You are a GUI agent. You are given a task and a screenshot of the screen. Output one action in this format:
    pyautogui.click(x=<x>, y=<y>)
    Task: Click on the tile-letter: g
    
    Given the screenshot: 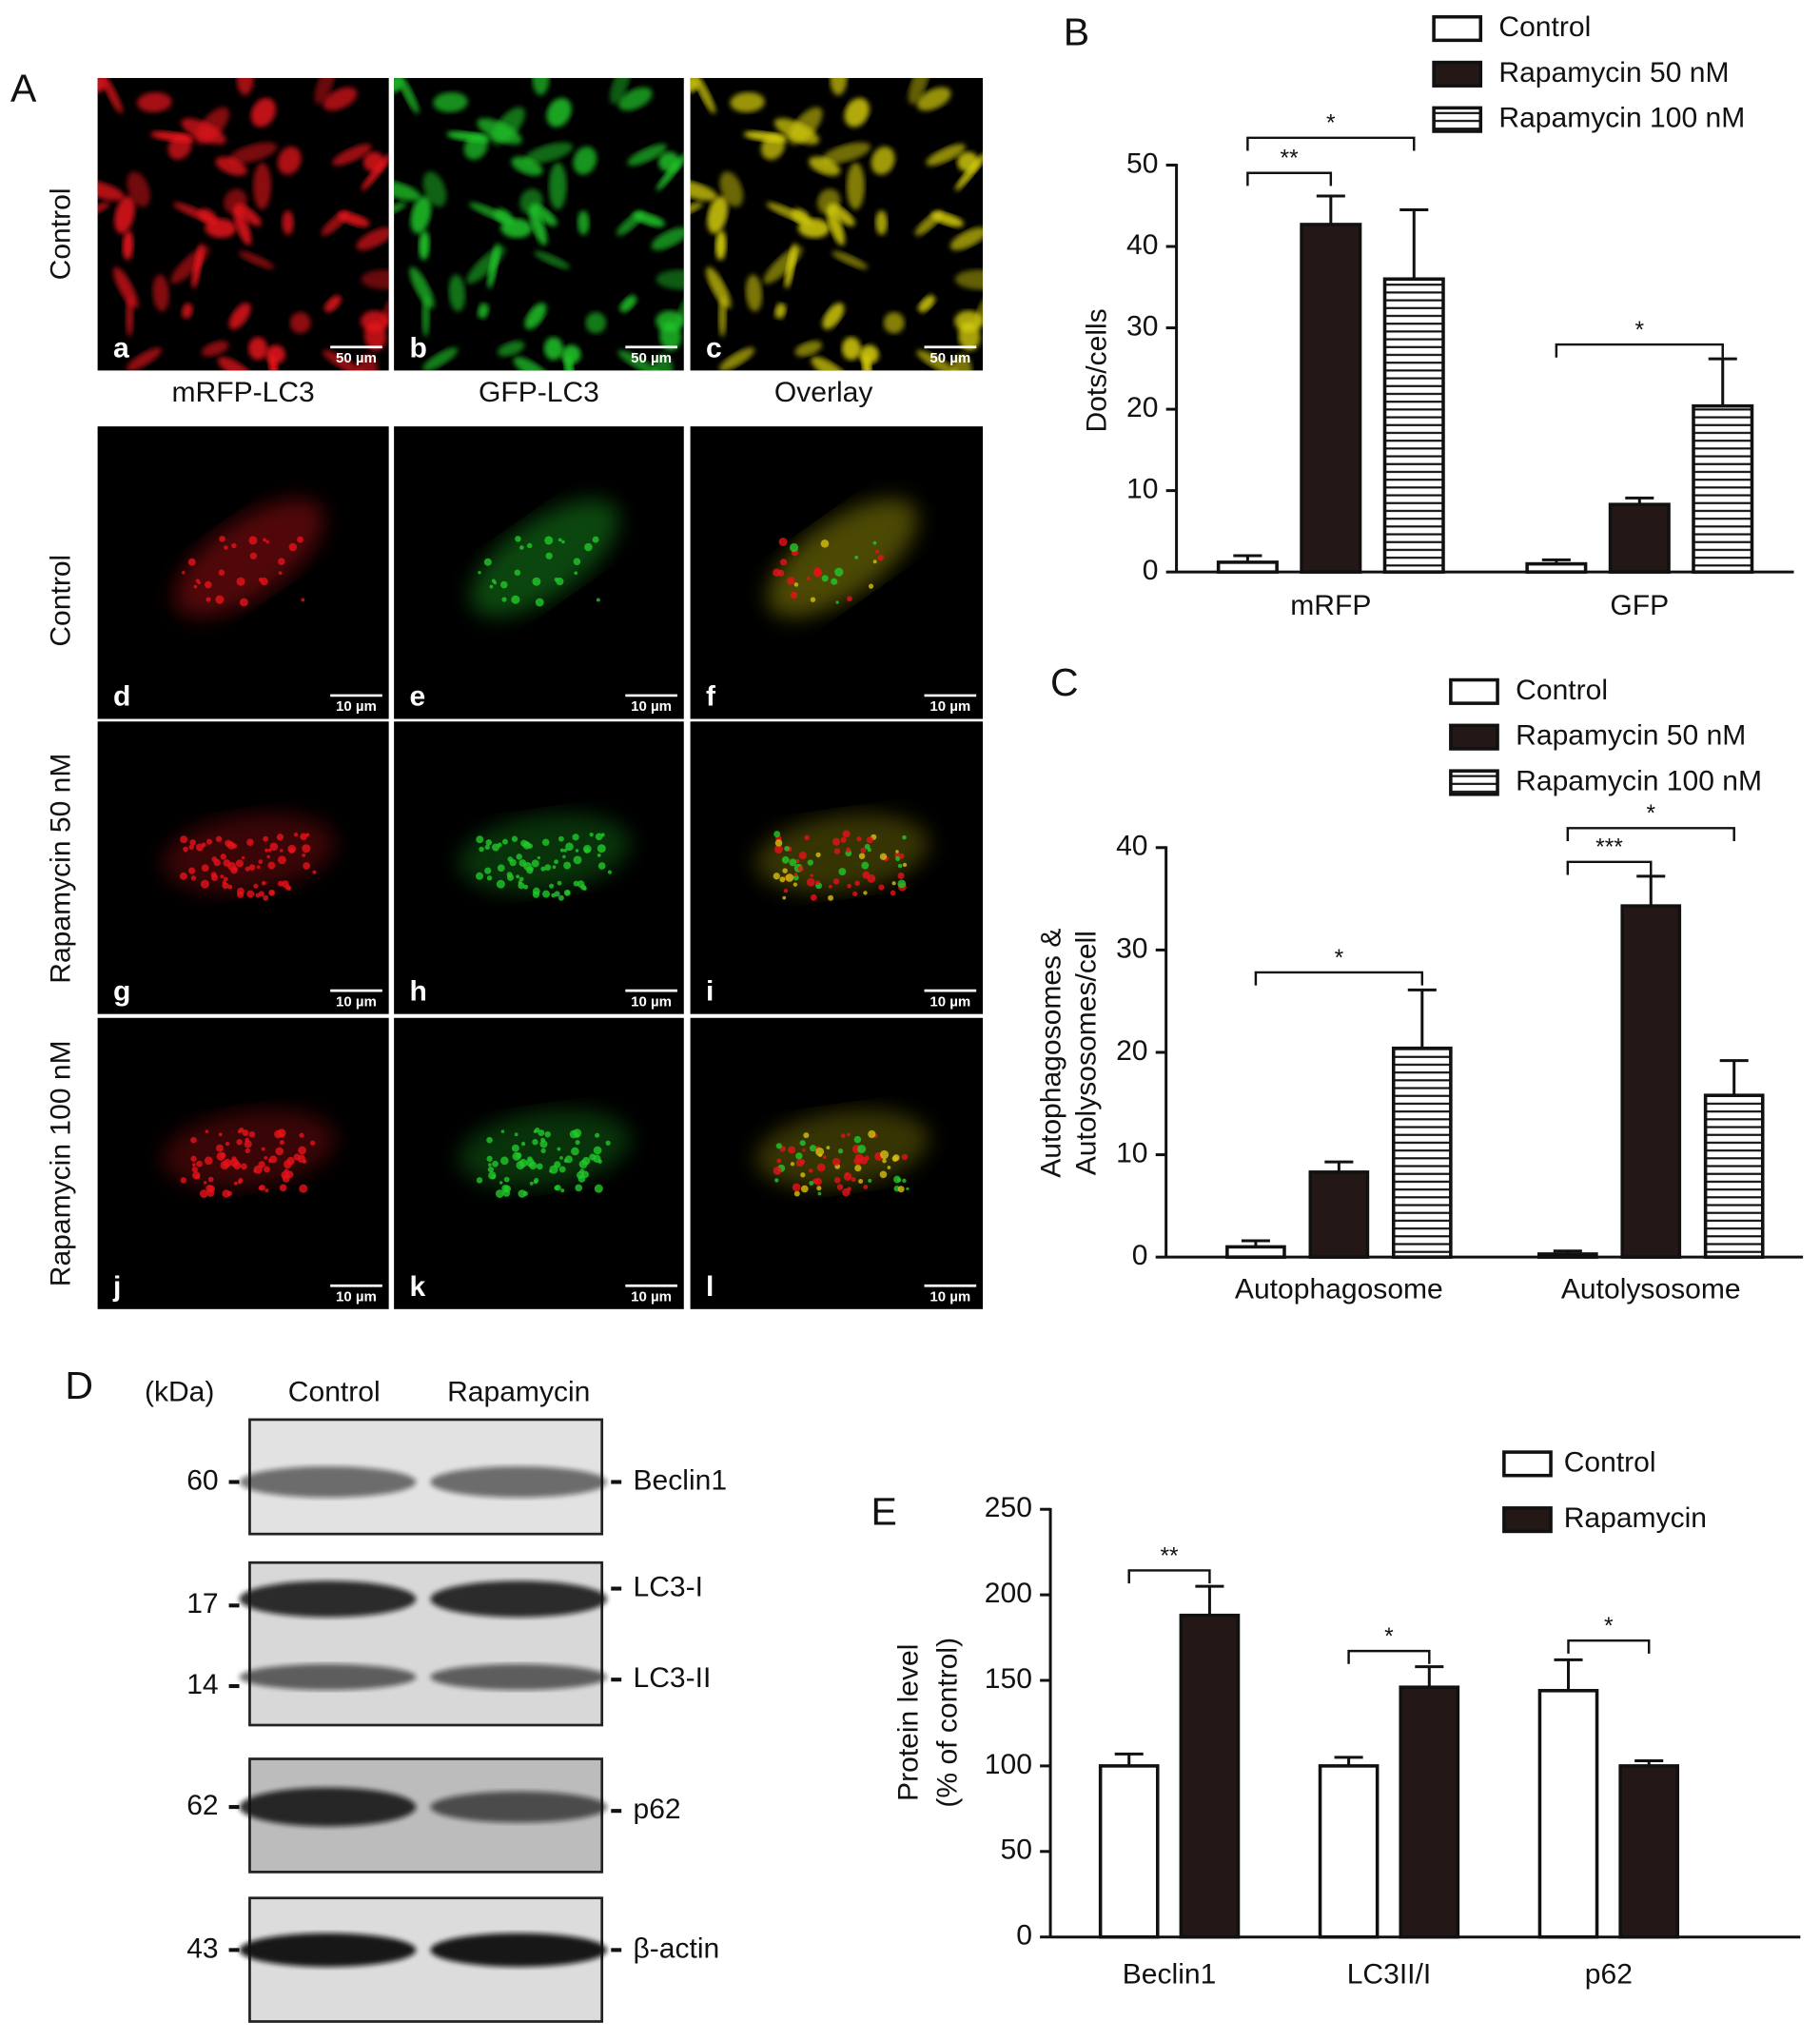 What is the action you would take?
    pyautogui.click(x=122, y=992)
    